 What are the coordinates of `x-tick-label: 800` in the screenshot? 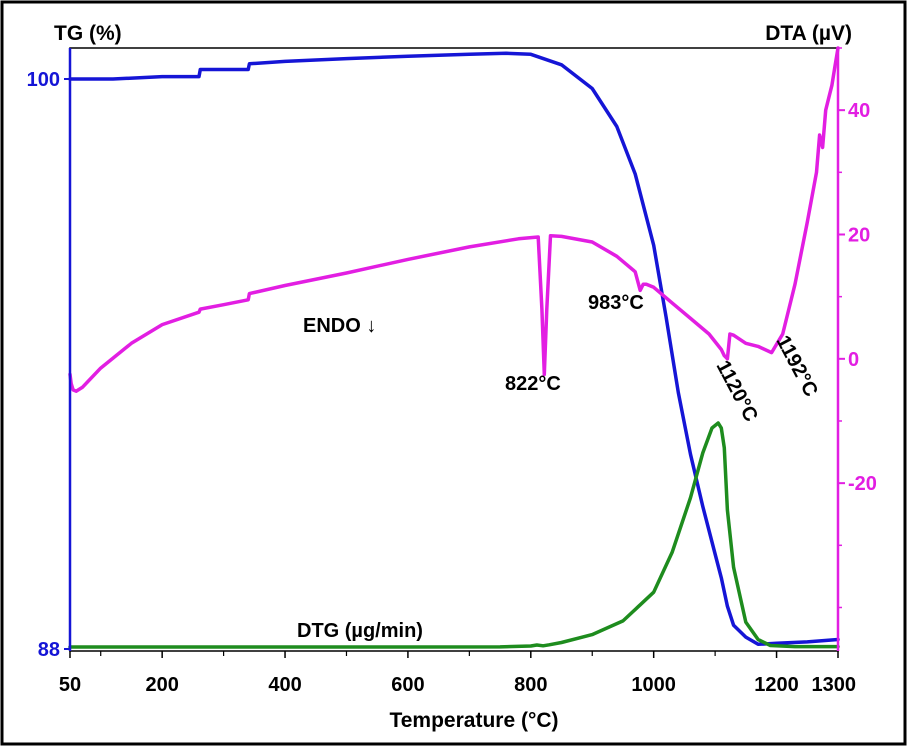 It's located at (530, 685).